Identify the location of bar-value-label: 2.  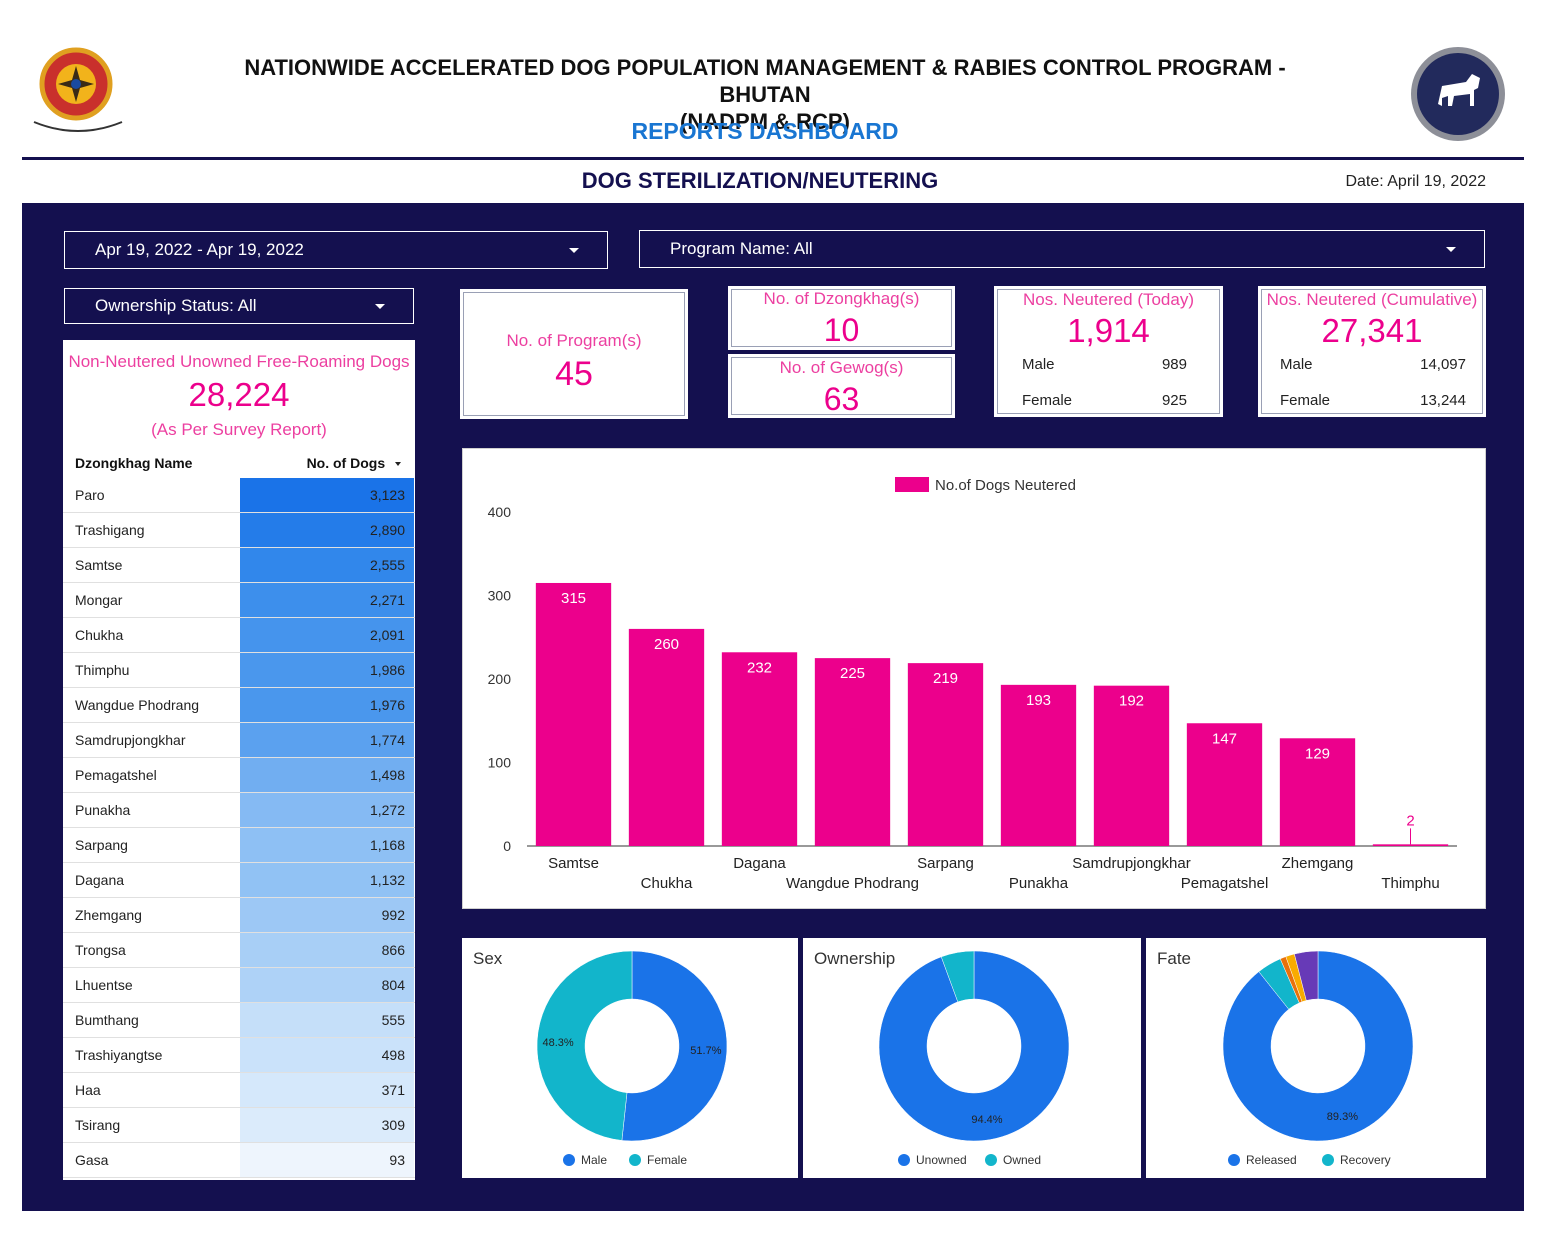
(1410, 820).